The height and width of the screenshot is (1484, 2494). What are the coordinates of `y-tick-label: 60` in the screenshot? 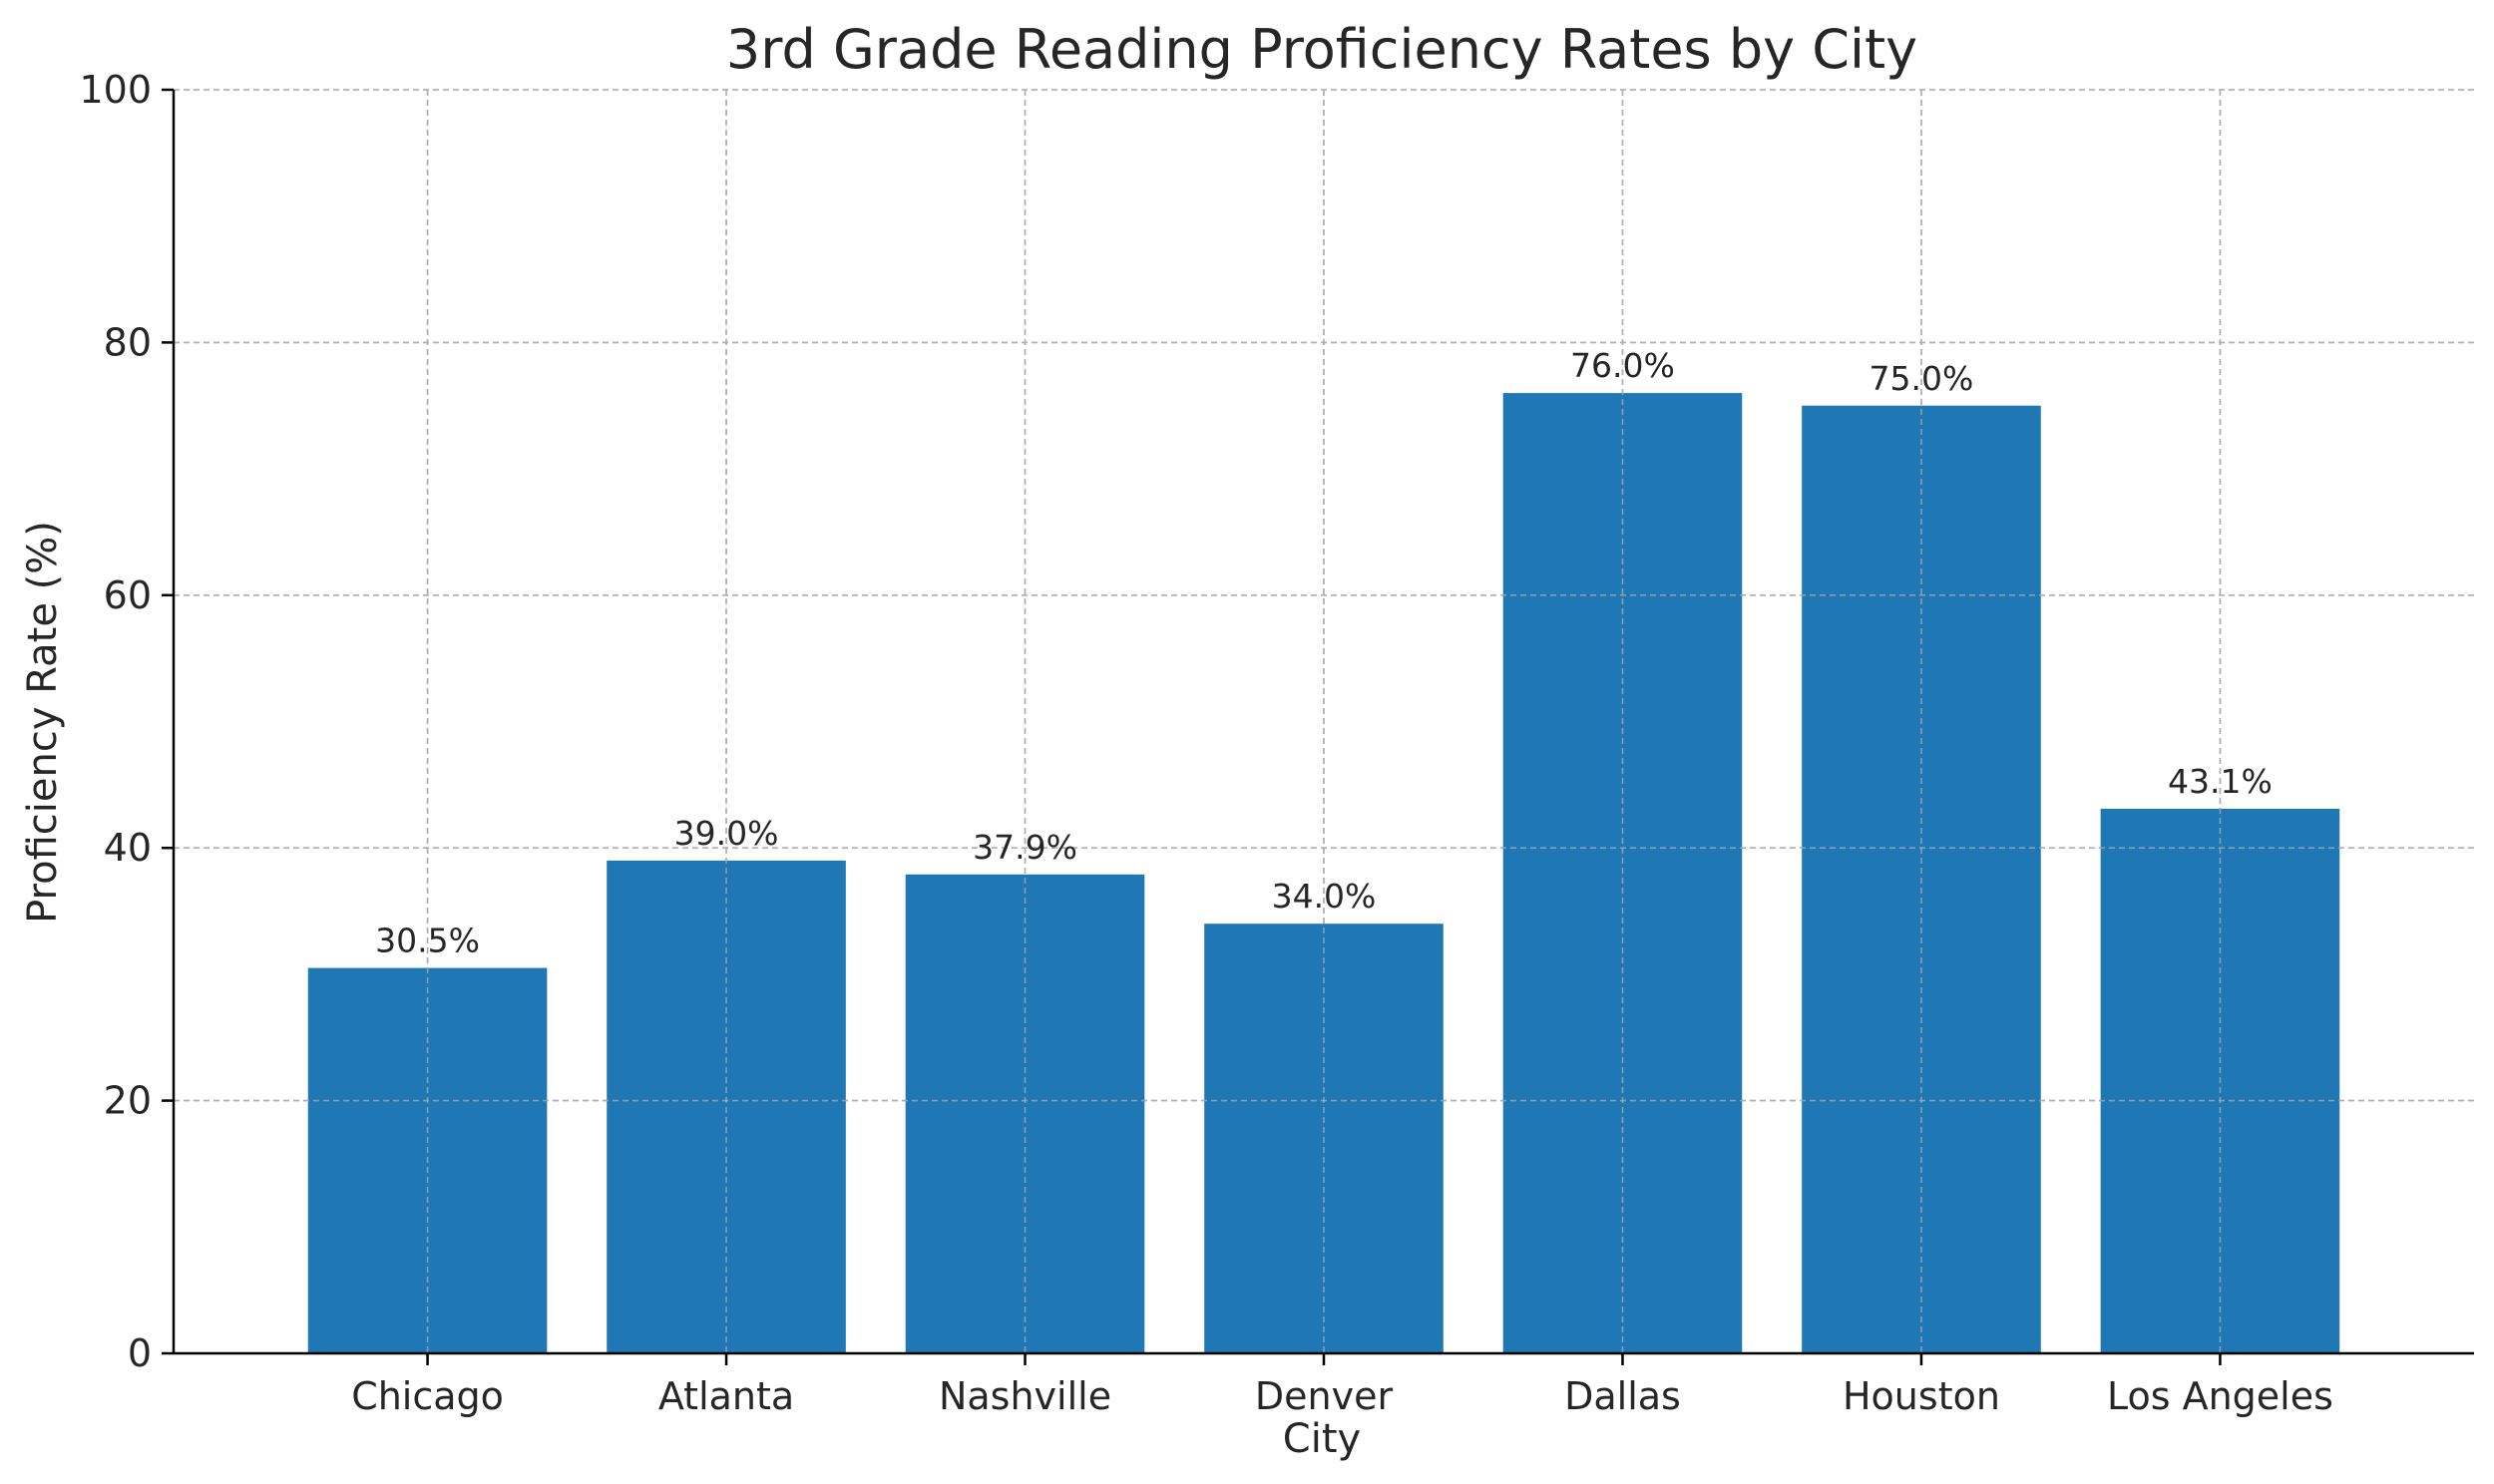 It's located at (128, 595).